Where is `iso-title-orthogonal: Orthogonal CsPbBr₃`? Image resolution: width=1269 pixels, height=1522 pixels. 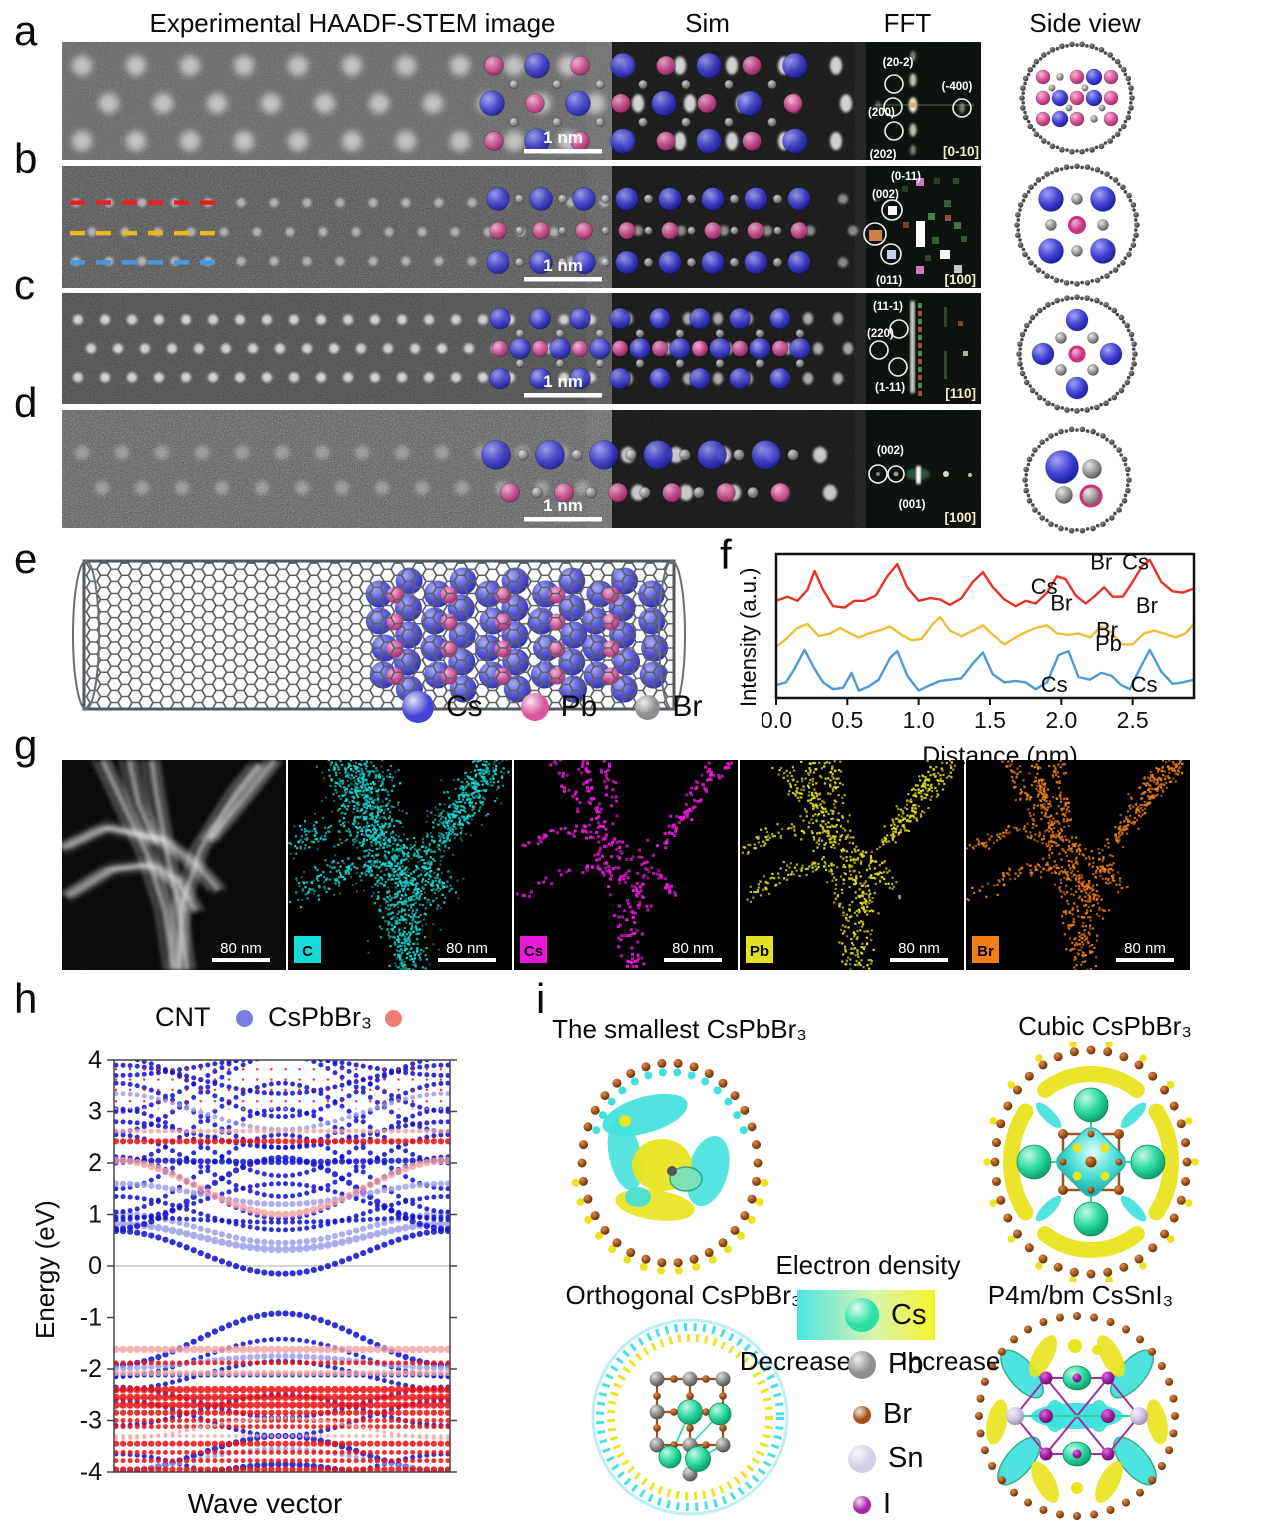
iso-title-orthogonal: Orthogonal CsPbBr₃ is located at coordinates (683, 1295).